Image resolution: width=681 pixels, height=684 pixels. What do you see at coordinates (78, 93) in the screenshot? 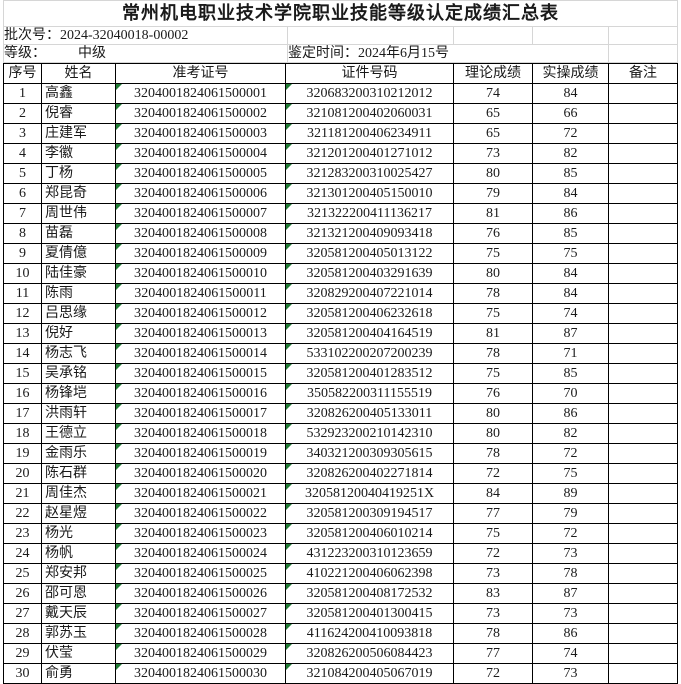
I see `cell-name: 高鑫` at bounding box center [78, 93].